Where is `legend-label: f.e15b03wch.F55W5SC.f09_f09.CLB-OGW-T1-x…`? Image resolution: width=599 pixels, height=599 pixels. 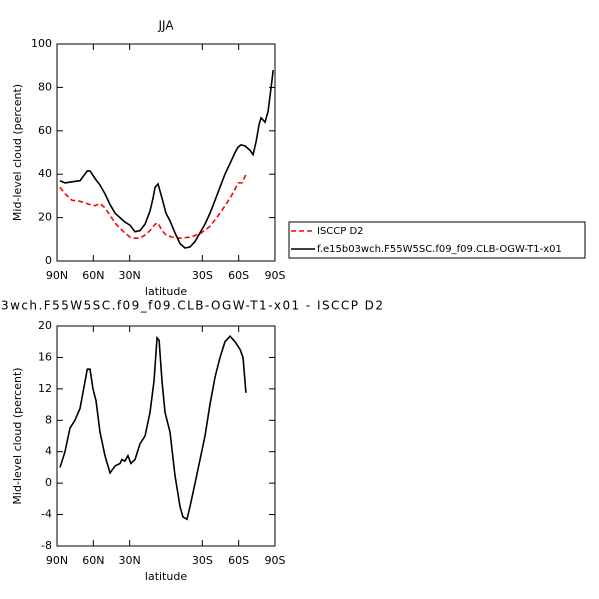
legend-label: f.e15b03wch.F55W5SC.f09_f09.CLB-OGW-T1-x… is located at coordinates (439, 249).